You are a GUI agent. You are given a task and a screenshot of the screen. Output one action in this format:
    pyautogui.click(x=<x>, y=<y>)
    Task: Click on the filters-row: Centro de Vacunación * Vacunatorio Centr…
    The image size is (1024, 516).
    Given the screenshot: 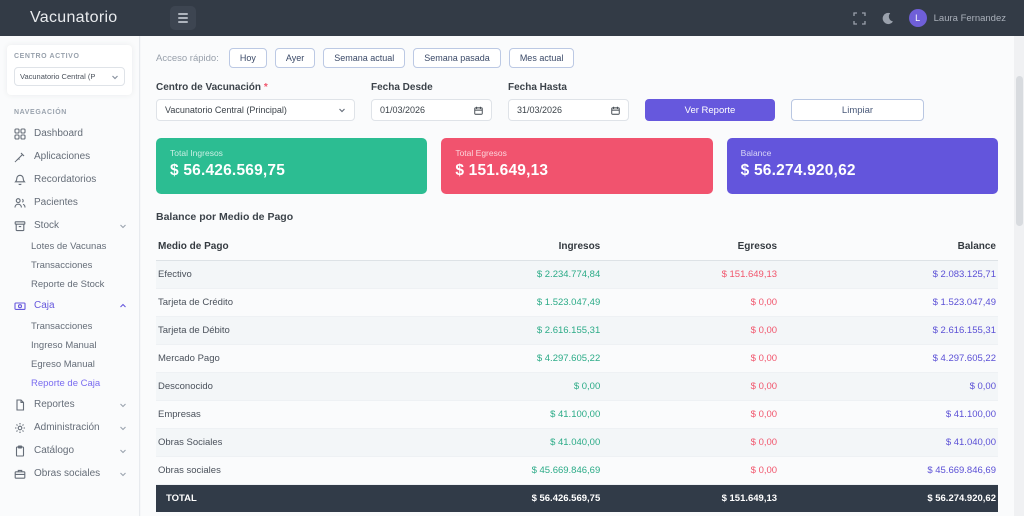 What is the action you would take?
    pyautogui.click(x=577, y=101)
    